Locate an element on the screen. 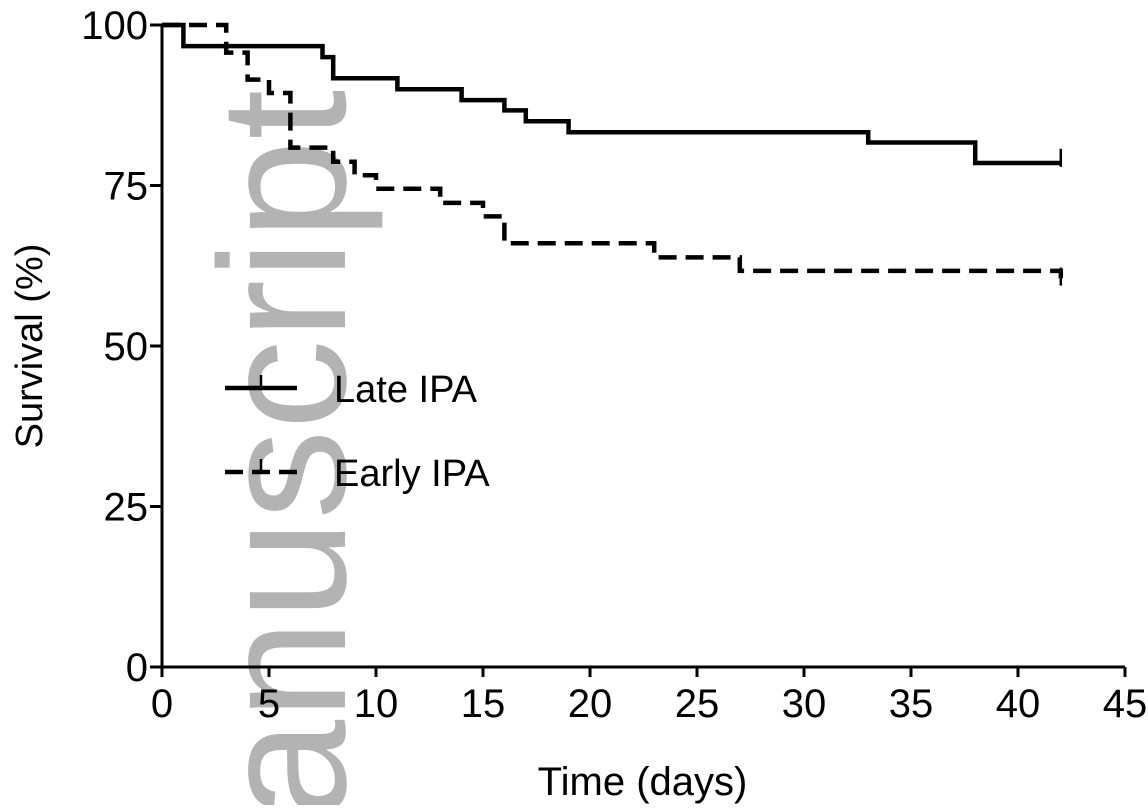 The width and height of the screenshot is (1148, 810). x-tick-label: 15 is located at coordinates (483, 704).